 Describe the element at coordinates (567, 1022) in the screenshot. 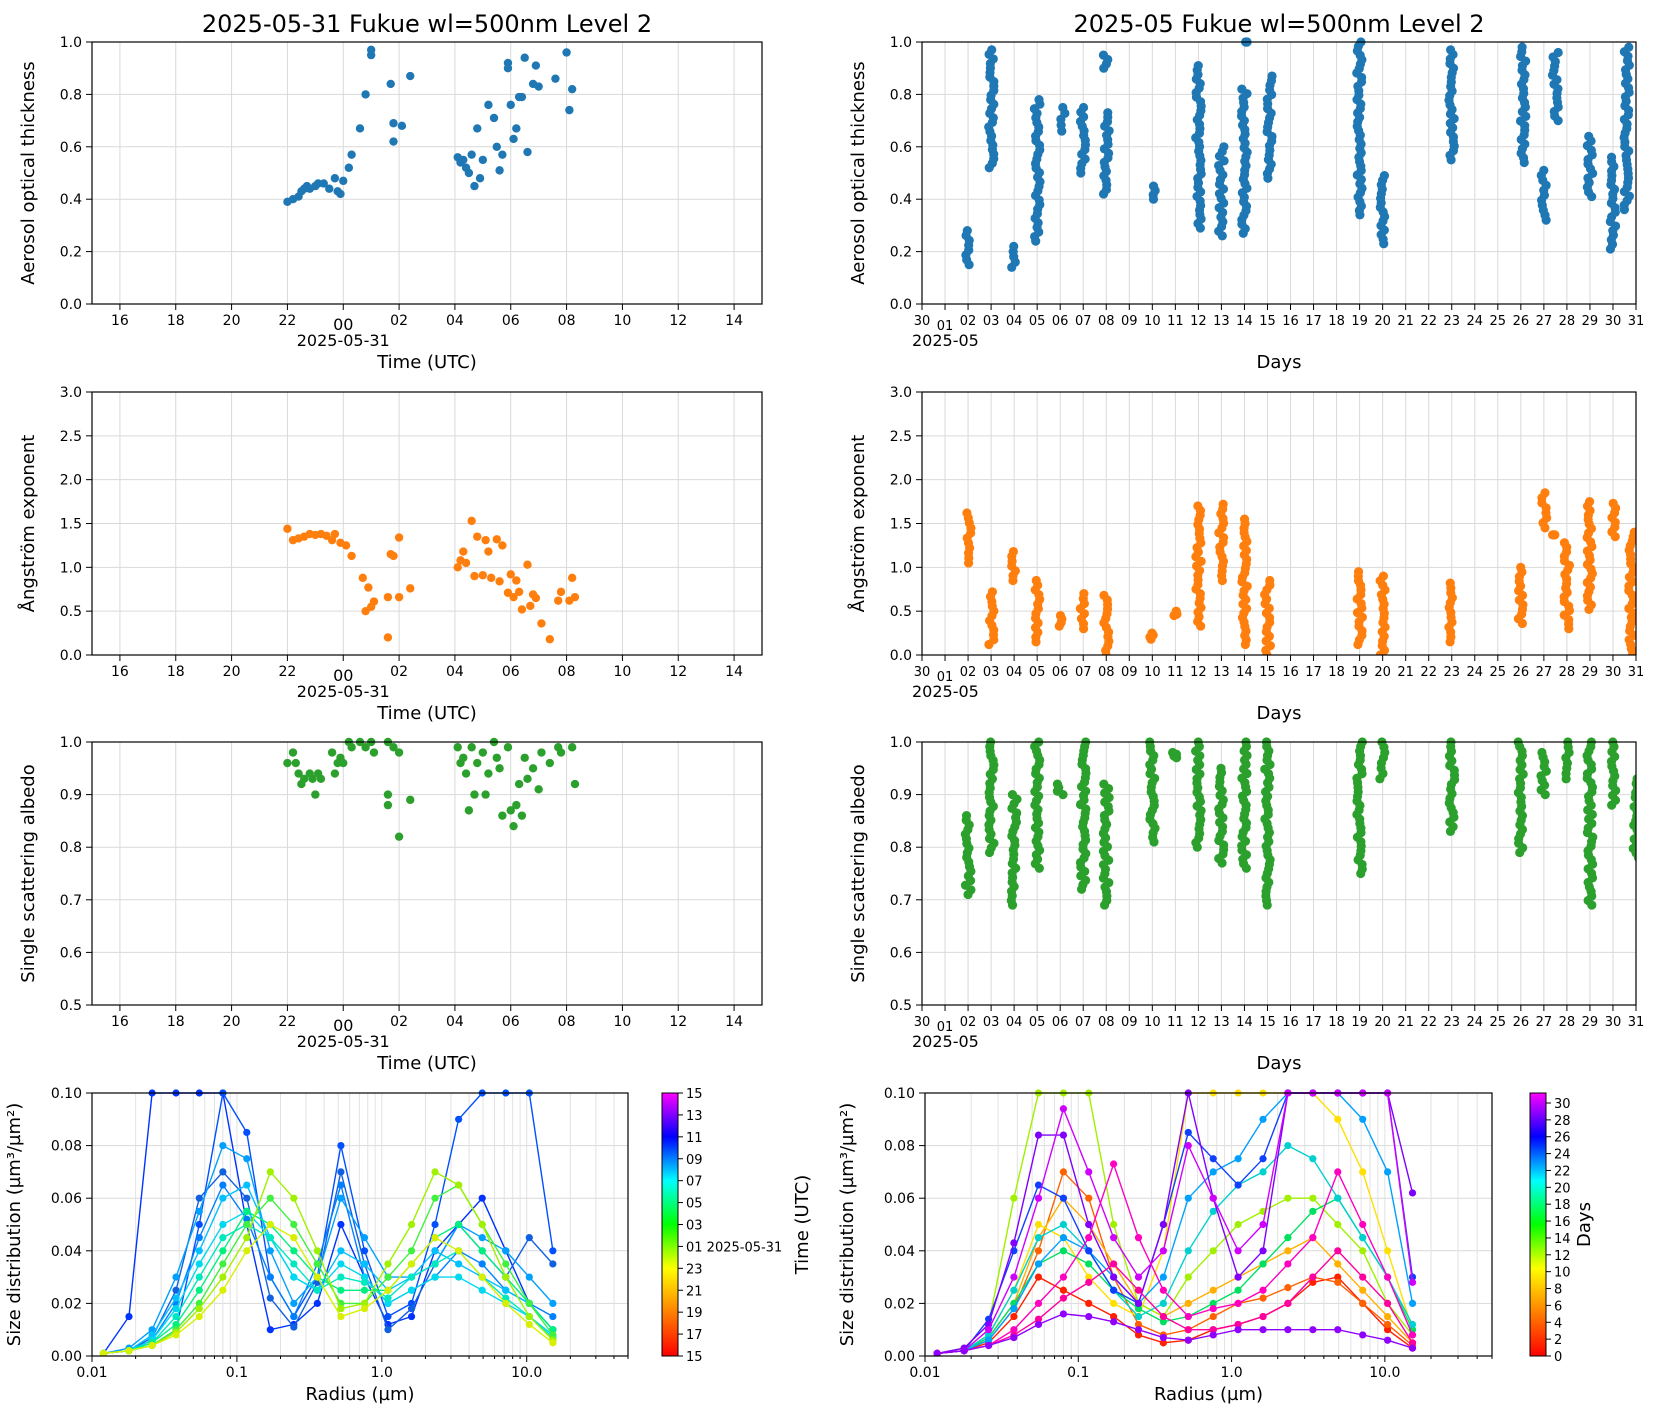

I see `x-tick-label: 08` at that location.